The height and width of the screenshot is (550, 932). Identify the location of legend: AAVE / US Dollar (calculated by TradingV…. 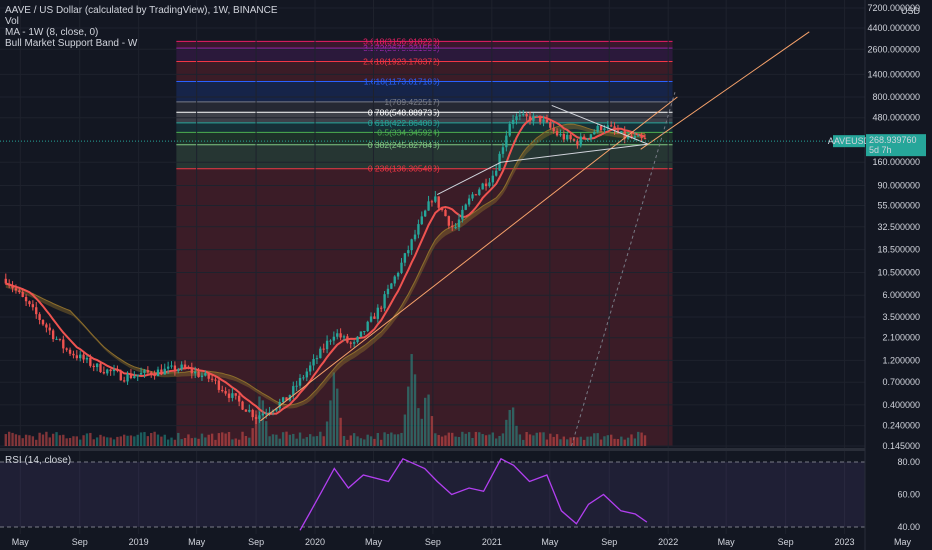
(141, 27).